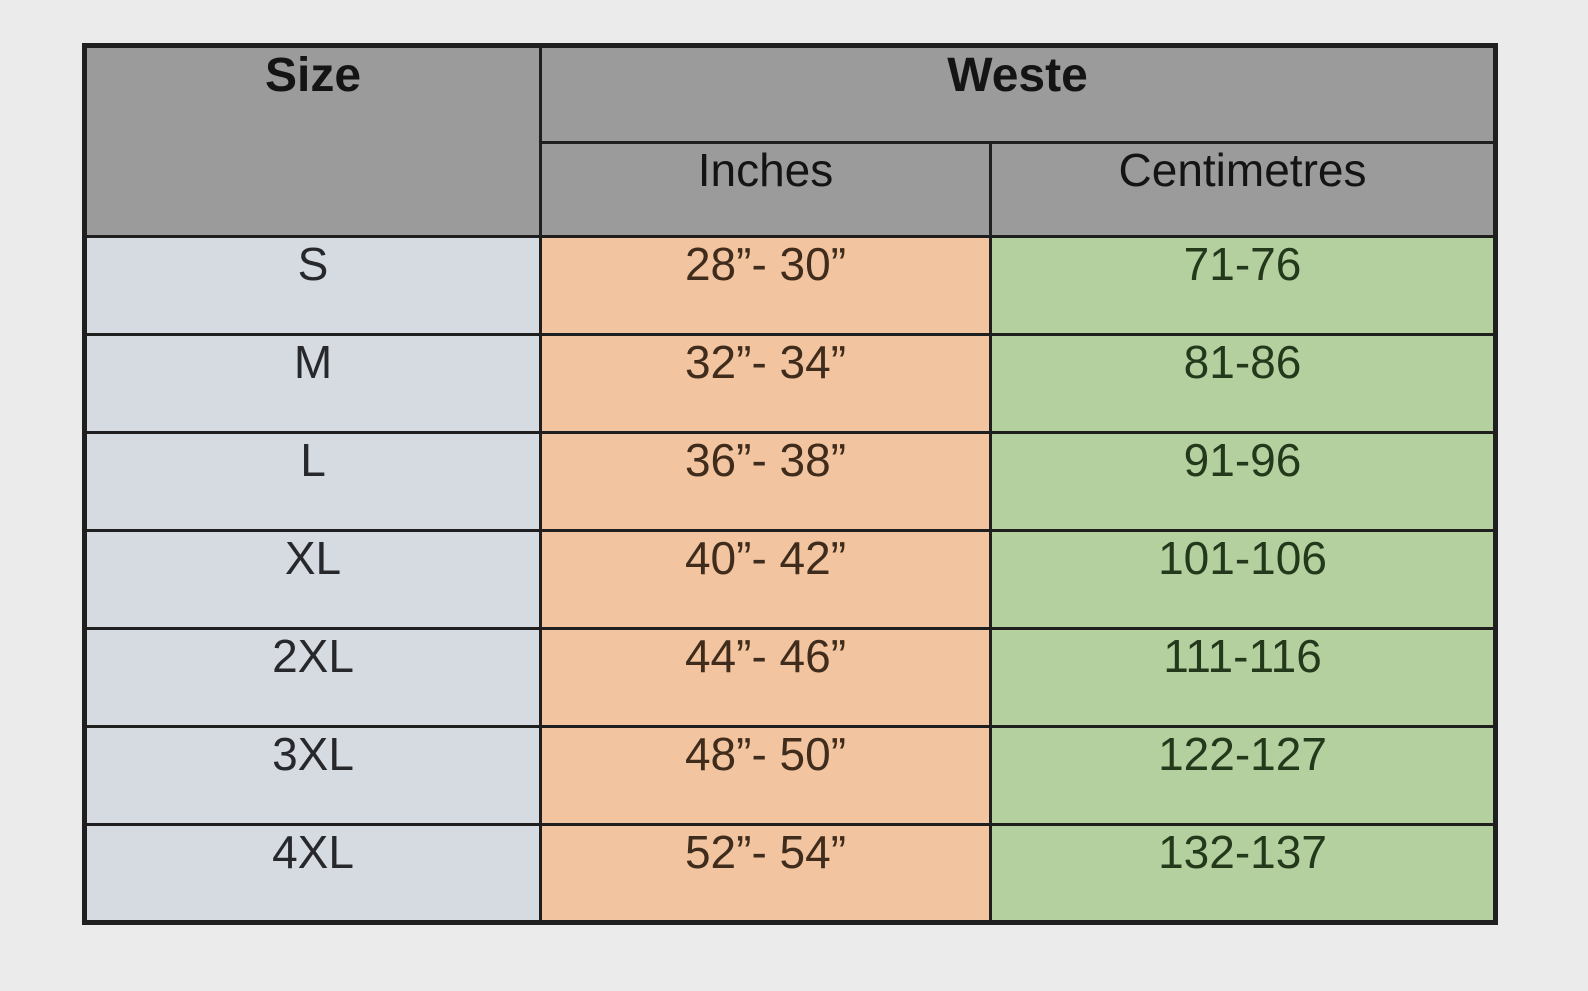 The height and width of the screenshot is (991, 1588). What do you see at coordinates (312, 775) in the screenshot?
I see `size-cell: 3XL` at bounding box center [312, 775].